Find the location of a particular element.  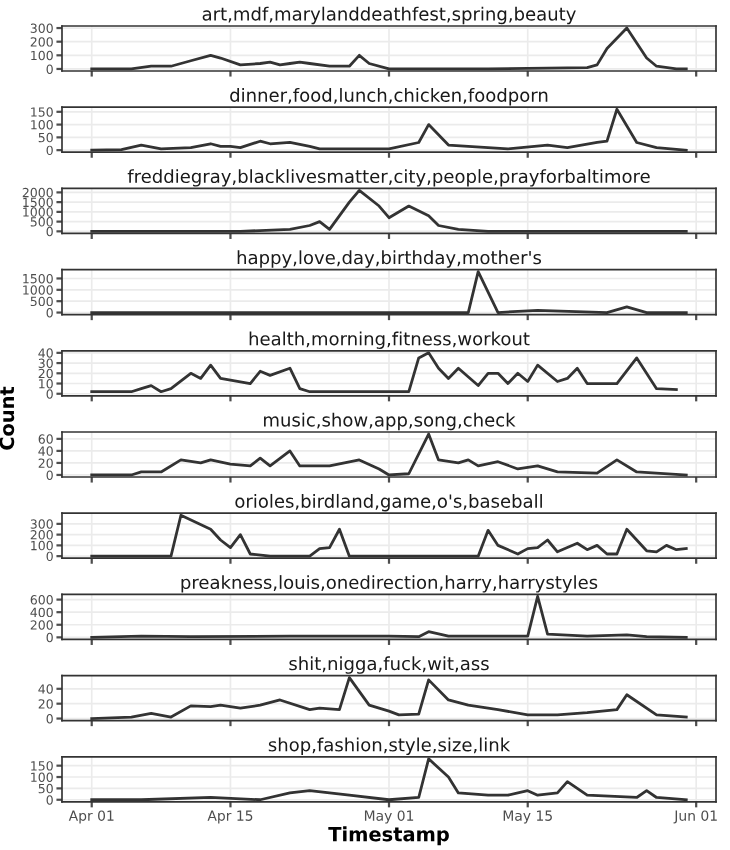

chart-title: music,show,app,song,check is located at coordinates (390, 421).